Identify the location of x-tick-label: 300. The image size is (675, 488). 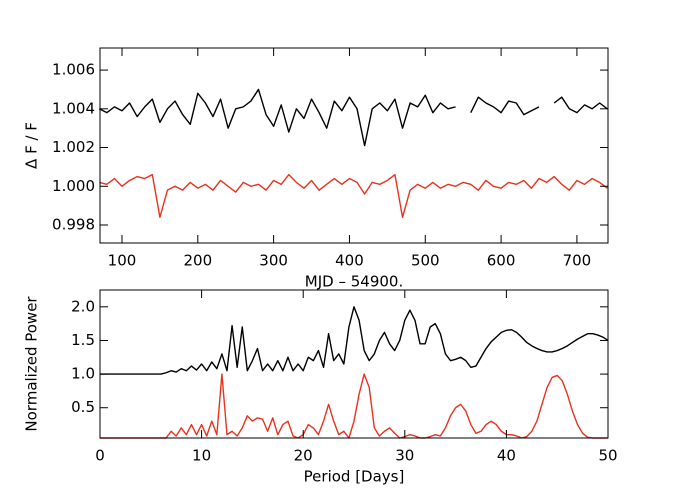
(273, 261).